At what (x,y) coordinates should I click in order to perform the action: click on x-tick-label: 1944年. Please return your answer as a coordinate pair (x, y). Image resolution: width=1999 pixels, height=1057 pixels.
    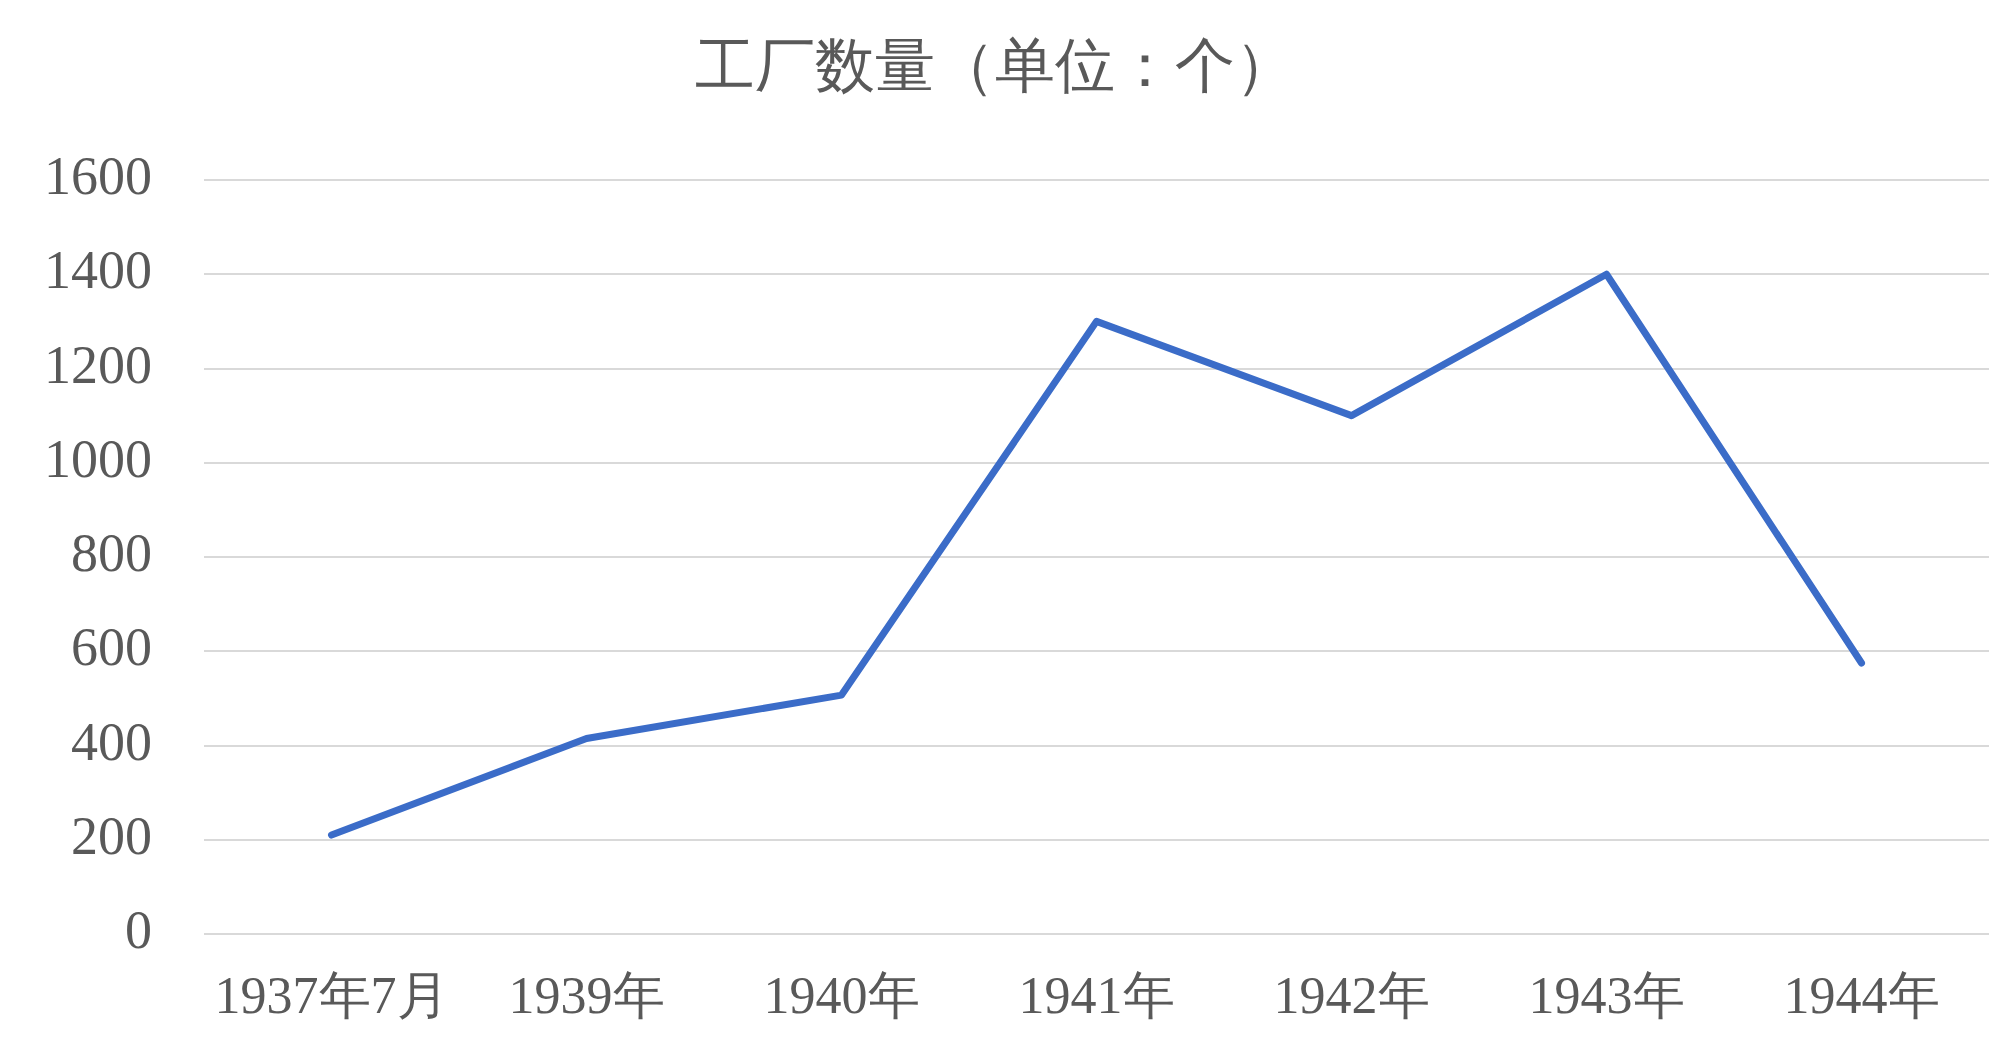
    Looking at the image, I should click on (1861, 995).